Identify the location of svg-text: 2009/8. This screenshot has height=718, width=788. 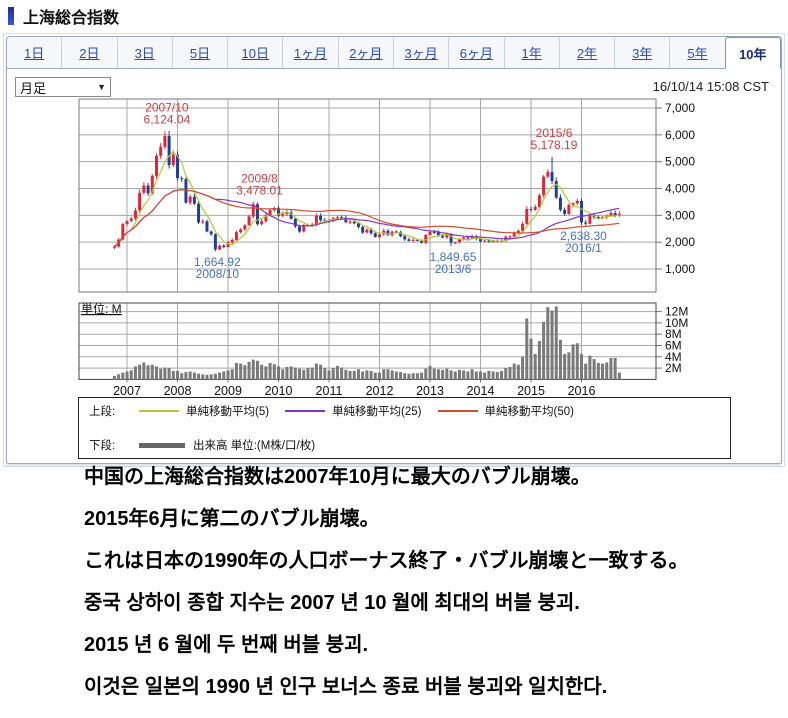
(259, 179).